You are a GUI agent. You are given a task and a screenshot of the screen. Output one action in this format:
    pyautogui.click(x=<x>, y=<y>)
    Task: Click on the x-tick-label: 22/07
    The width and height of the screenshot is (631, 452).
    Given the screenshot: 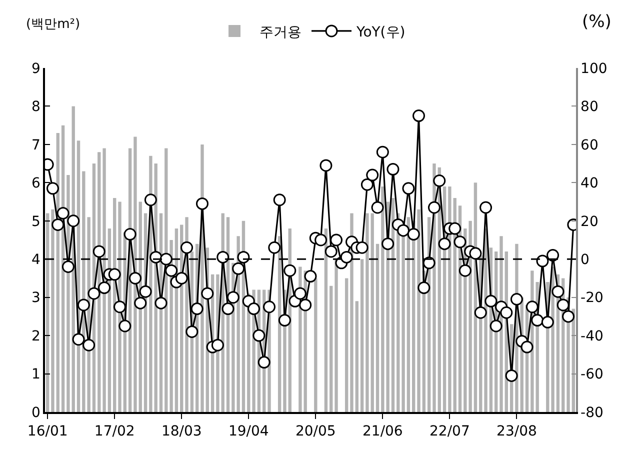 What is the action you would take?
    pyautogui.click(x=450, y=432)
    